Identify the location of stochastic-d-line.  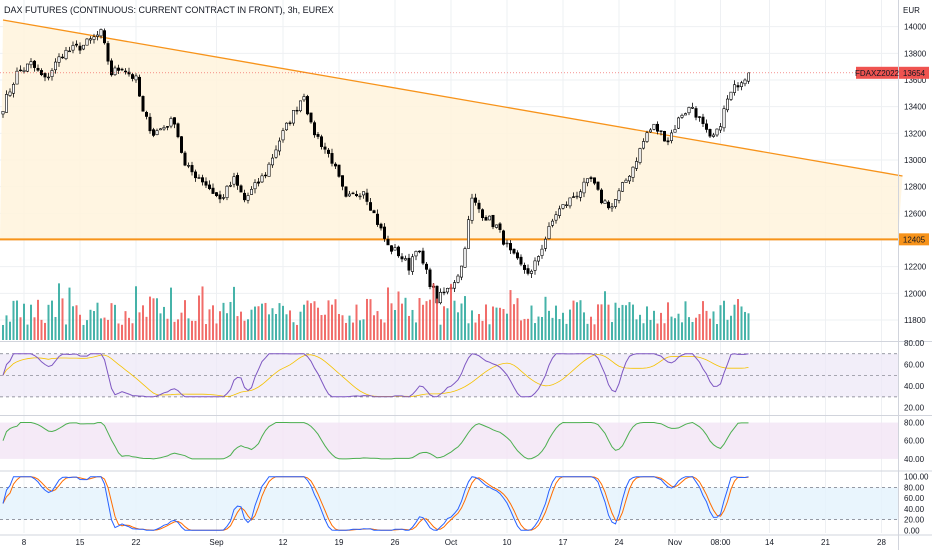
(375, 503).